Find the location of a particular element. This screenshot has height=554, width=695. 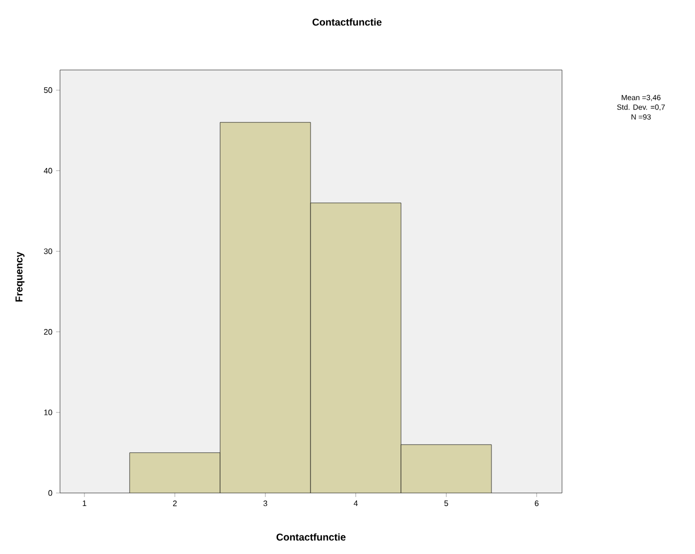

chart-title: Contactfunctie is located at coordinates (347, 22).